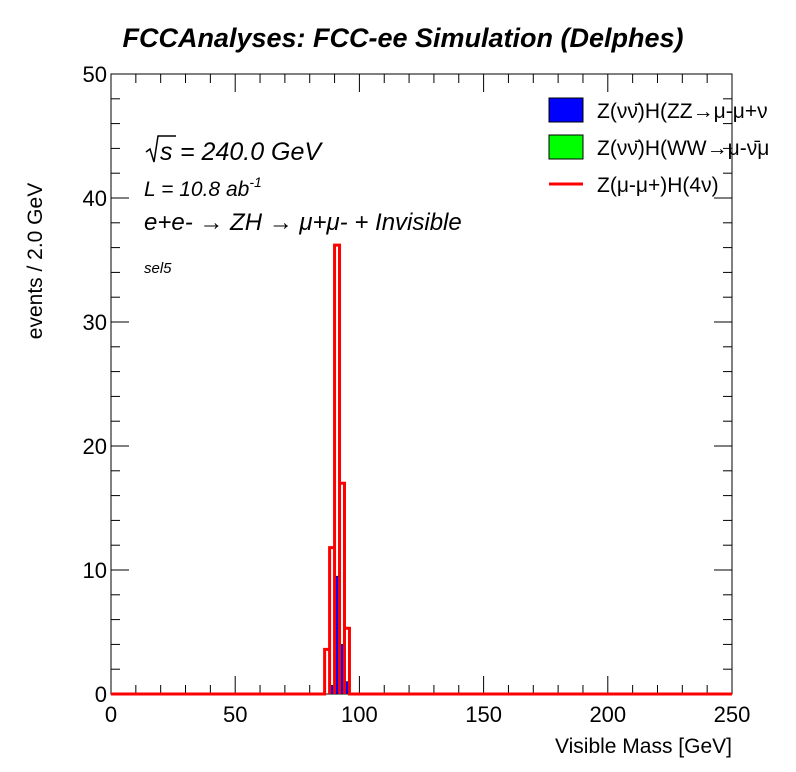  What do you see at coordinates (255, 182) in the screenshot?
I see `luminosity-exponent: -1` at bounding box center [255, 182].